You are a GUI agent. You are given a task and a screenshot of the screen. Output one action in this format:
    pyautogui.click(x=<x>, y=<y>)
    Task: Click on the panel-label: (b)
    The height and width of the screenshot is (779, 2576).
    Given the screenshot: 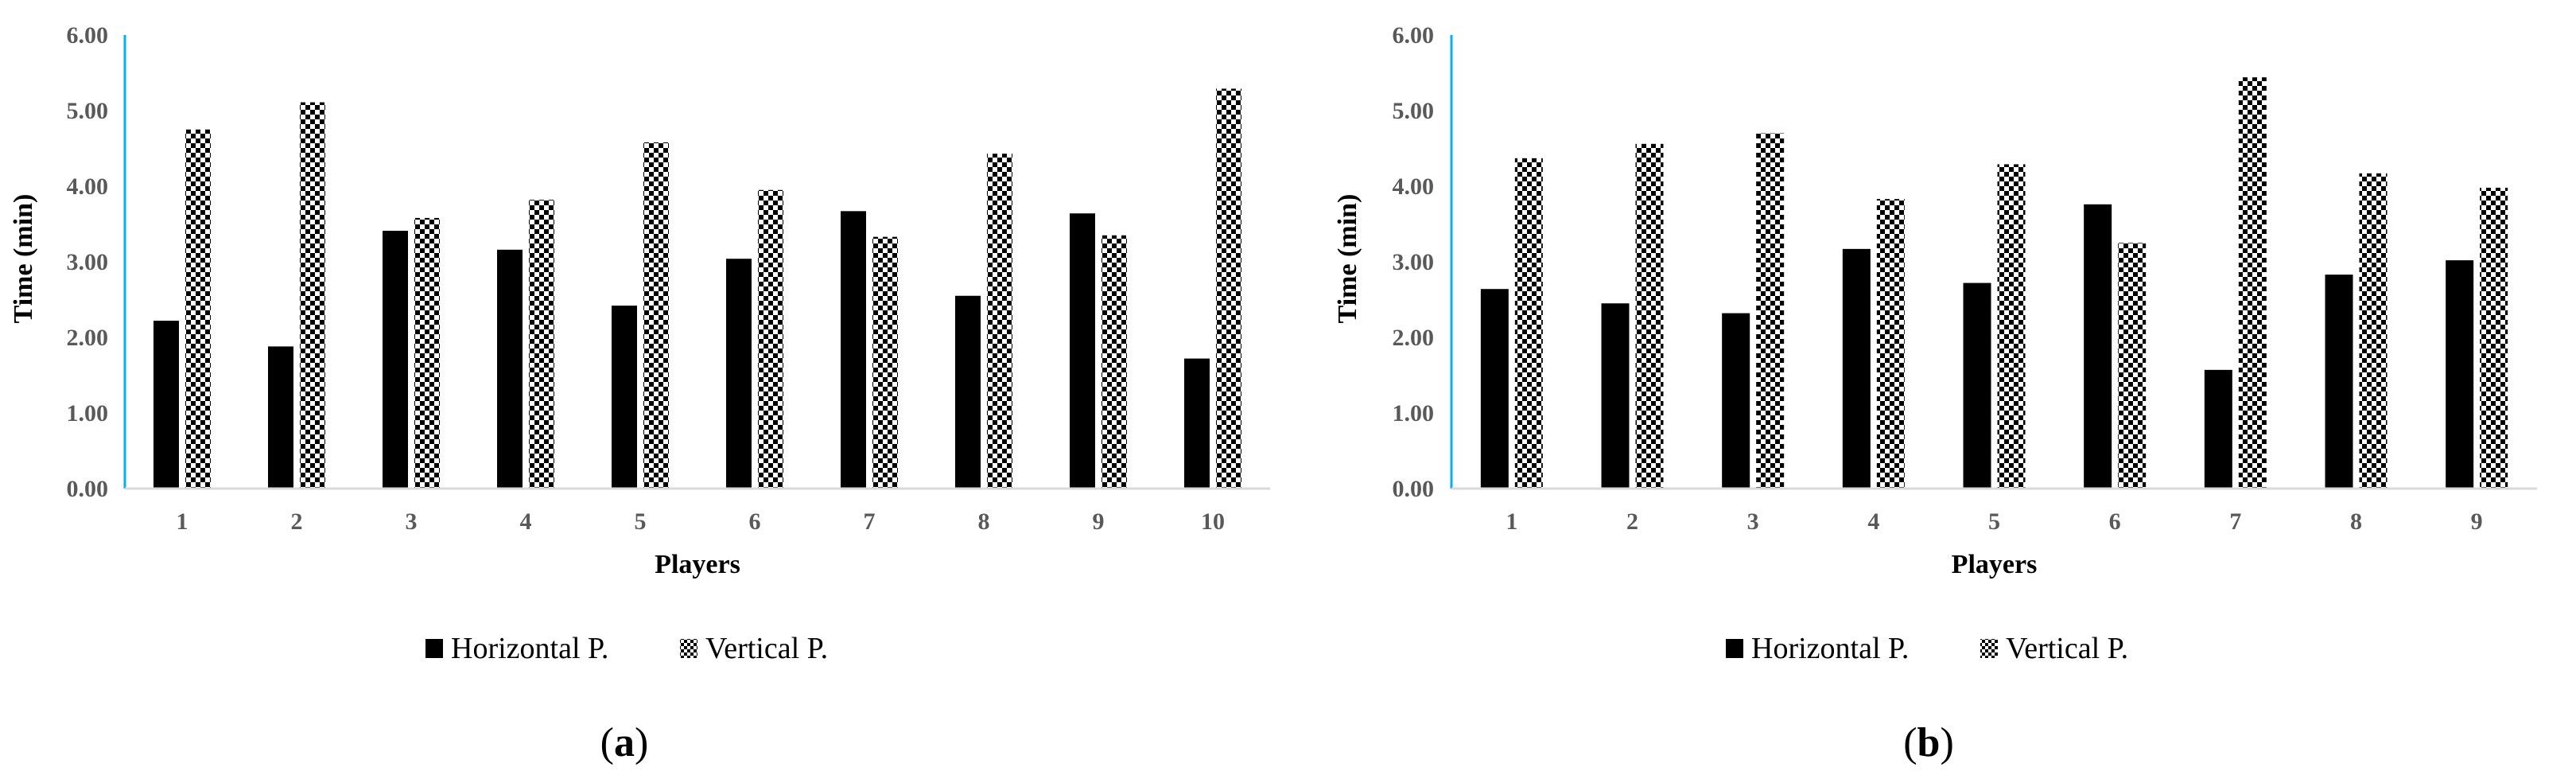 What is the action you would take?
    pyautogui.click(x=1928, y=742)
    